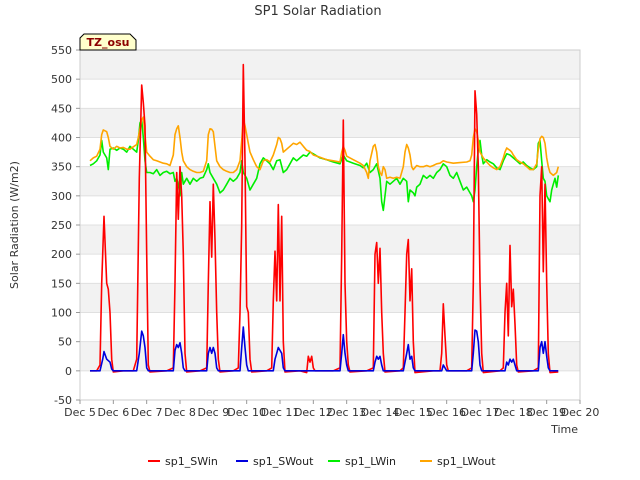 This screenshot has height=480, width=640. What do you see at coordinates (113, 412) in the screenshot?
I see `x-tick-label: Dec 6` at bounding box center [113, 412].